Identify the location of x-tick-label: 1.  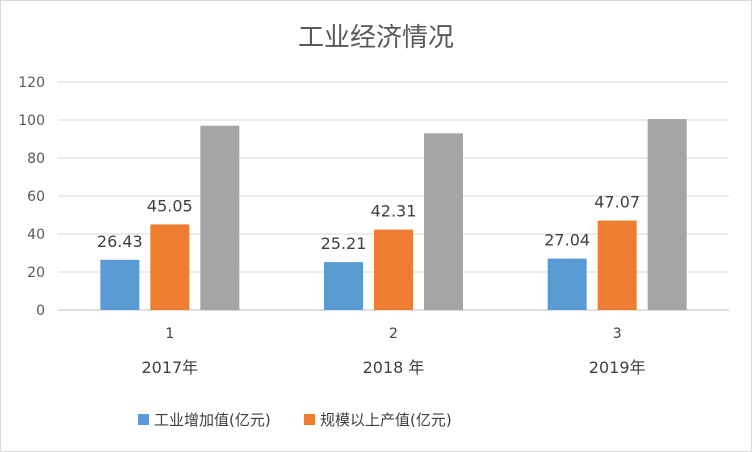
(169, 334).